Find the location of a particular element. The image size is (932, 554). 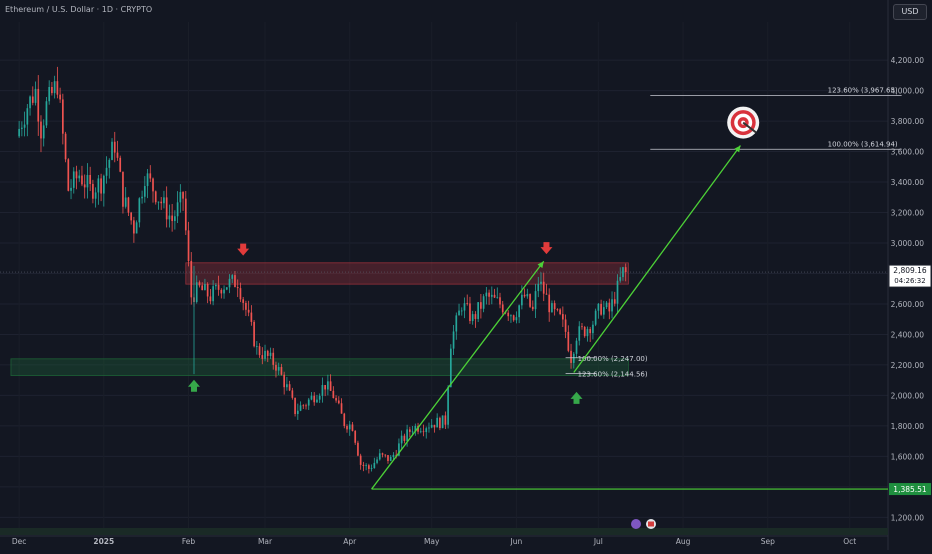

target-dart is located at coordinates (749, 127).